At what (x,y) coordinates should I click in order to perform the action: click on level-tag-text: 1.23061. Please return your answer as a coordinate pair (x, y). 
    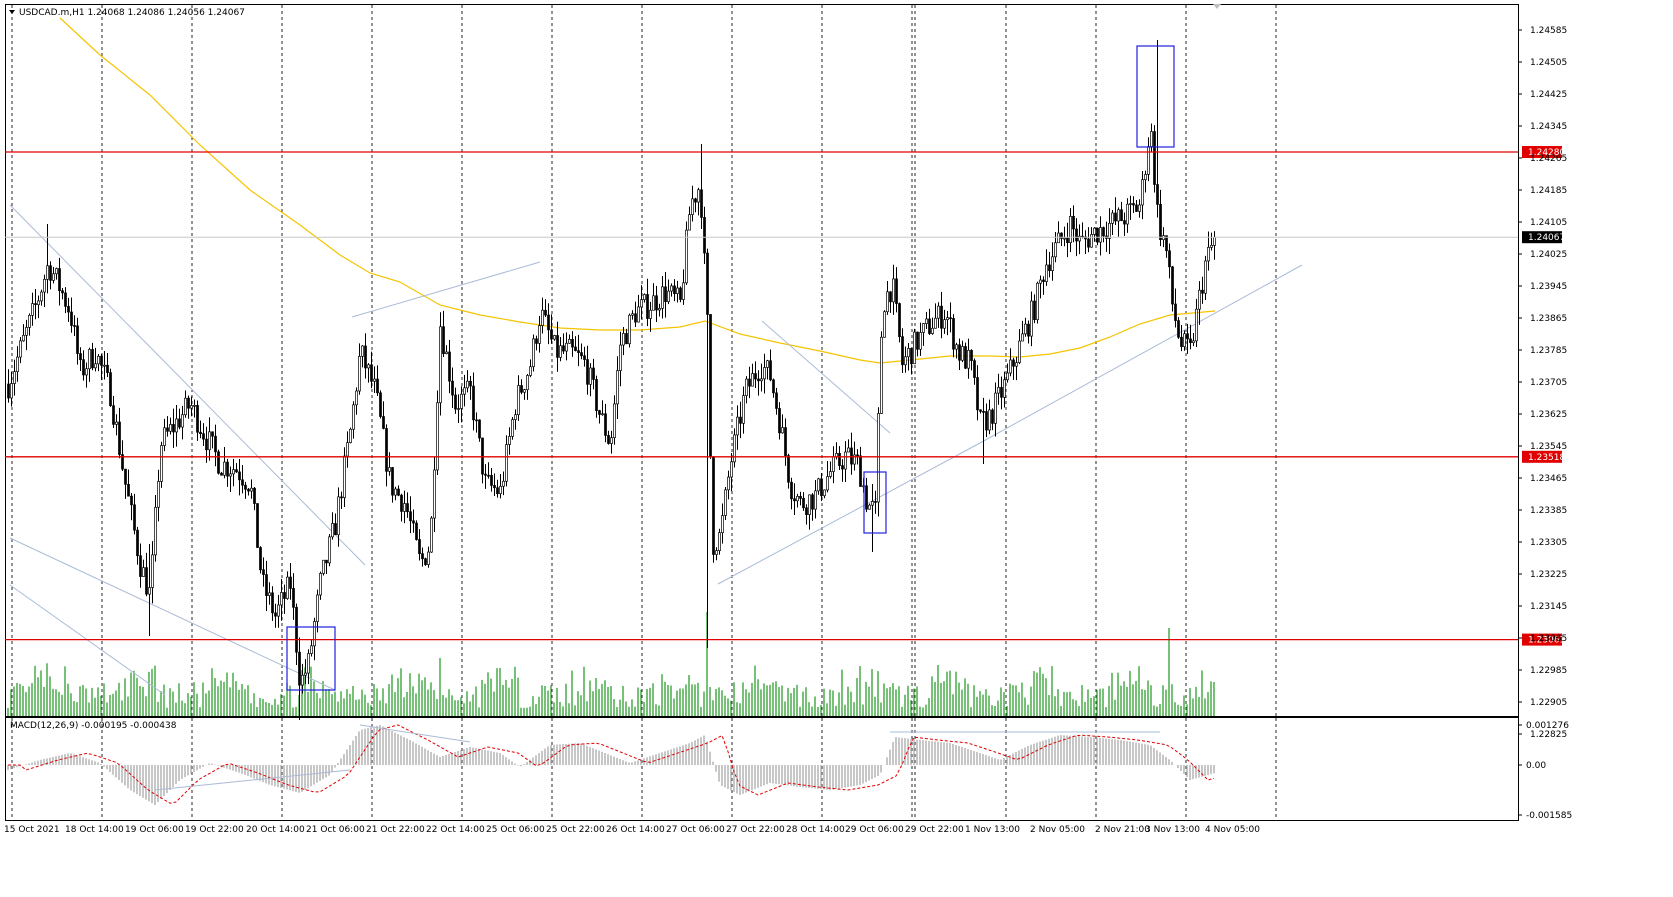
    Looking at the image, I should click on (1546, 641).